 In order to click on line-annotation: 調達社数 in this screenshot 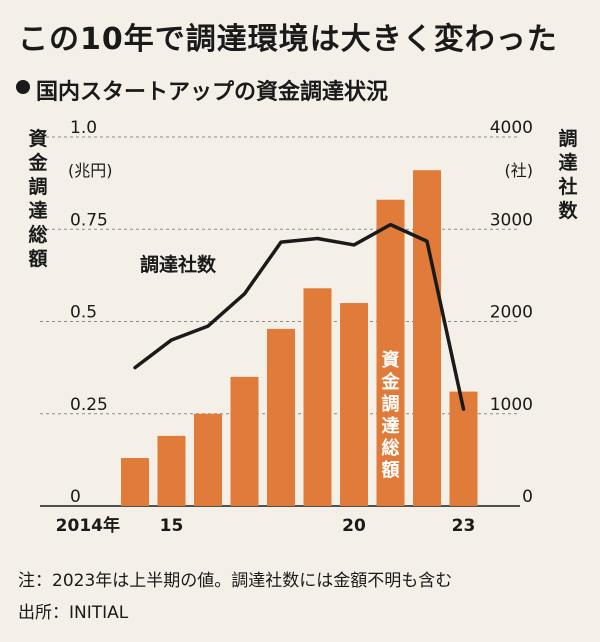, I will do `click(178, 264)`.